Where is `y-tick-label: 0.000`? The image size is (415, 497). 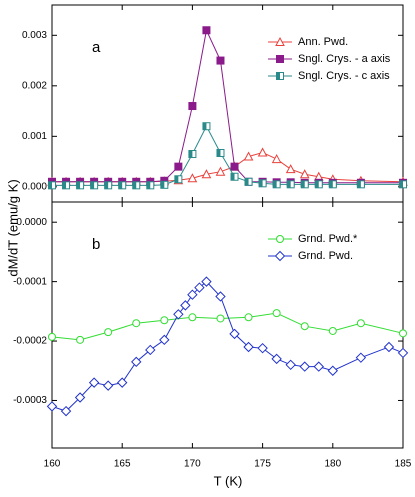
y-tick-label: 0.000 is located at coordinates (34, 186).